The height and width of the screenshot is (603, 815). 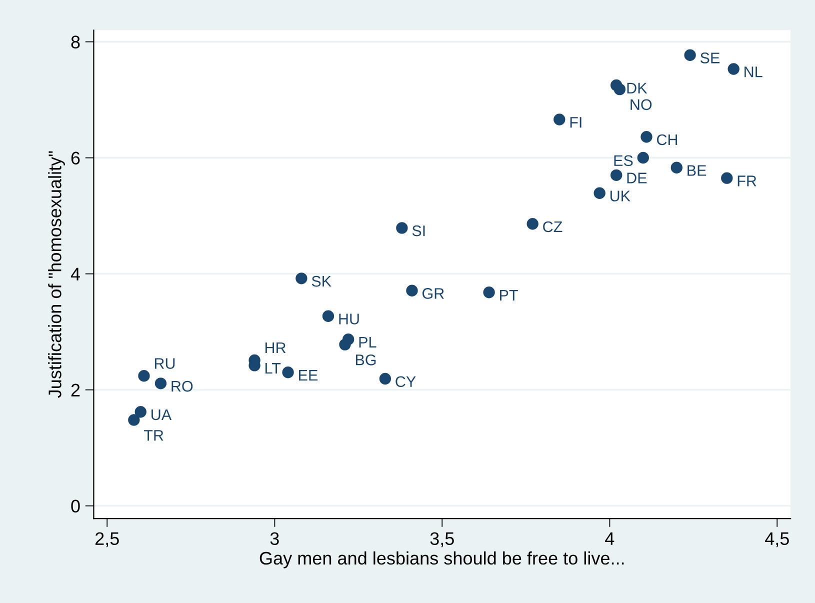 I want to click on annotation: UA, so click(x=162, y=414).